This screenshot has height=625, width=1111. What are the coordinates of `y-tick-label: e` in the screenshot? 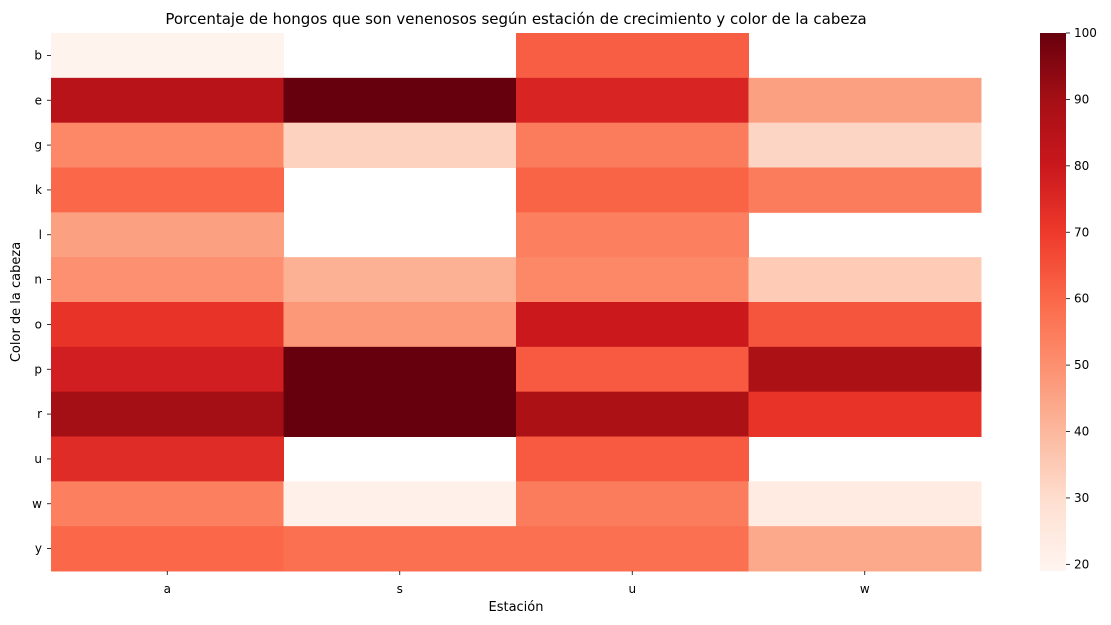 It's located at (38, 100).